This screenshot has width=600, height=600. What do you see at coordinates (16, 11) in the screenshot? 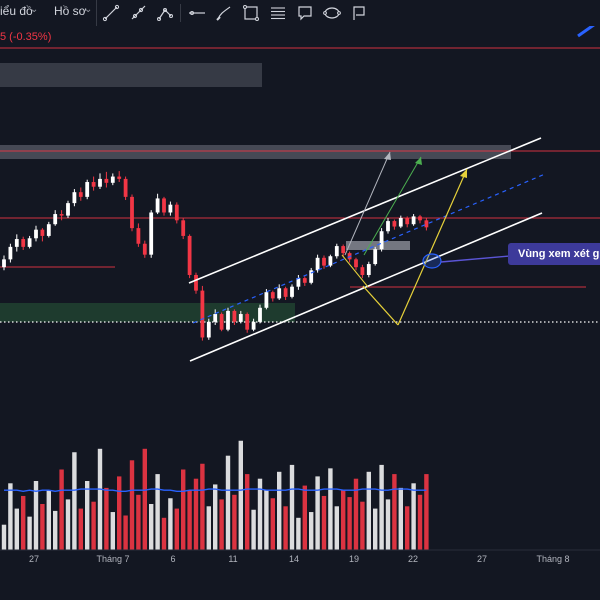
I see `chart-menu-label: iểu đồ` at bounding box center [16, 11].